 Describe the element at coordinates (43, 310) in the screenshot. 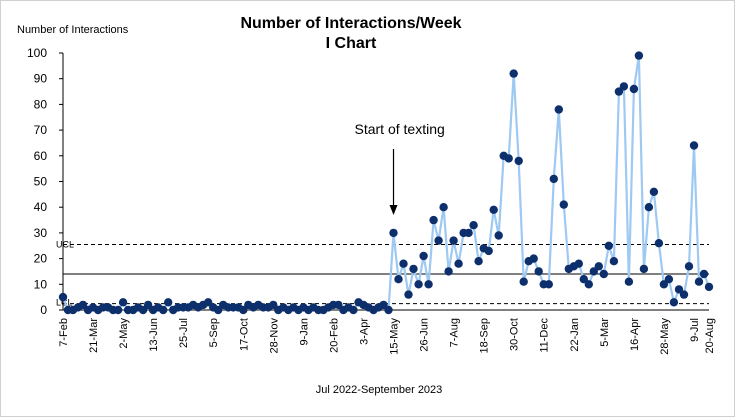

I see `y-tick-label: 0` at that location.